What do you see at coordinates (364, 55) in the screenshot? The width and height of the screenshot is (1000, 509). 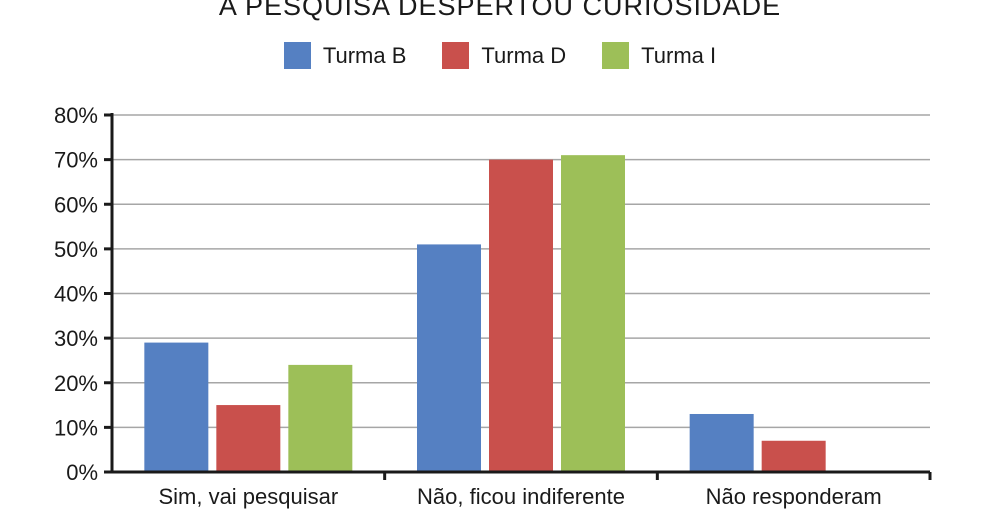 I see `legend-label-turma-b: Turma B` at bounding box center [364, 55].